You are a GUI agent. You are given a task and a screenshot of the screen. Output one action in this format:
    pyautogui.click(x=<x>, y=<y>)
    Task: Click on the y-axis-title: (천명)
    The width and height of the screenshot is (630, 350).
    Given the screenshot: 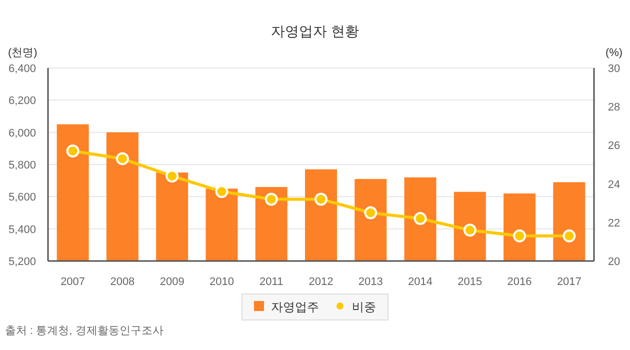 What is the action you would take?
    pyautogui.click(x=23, y=53)
    